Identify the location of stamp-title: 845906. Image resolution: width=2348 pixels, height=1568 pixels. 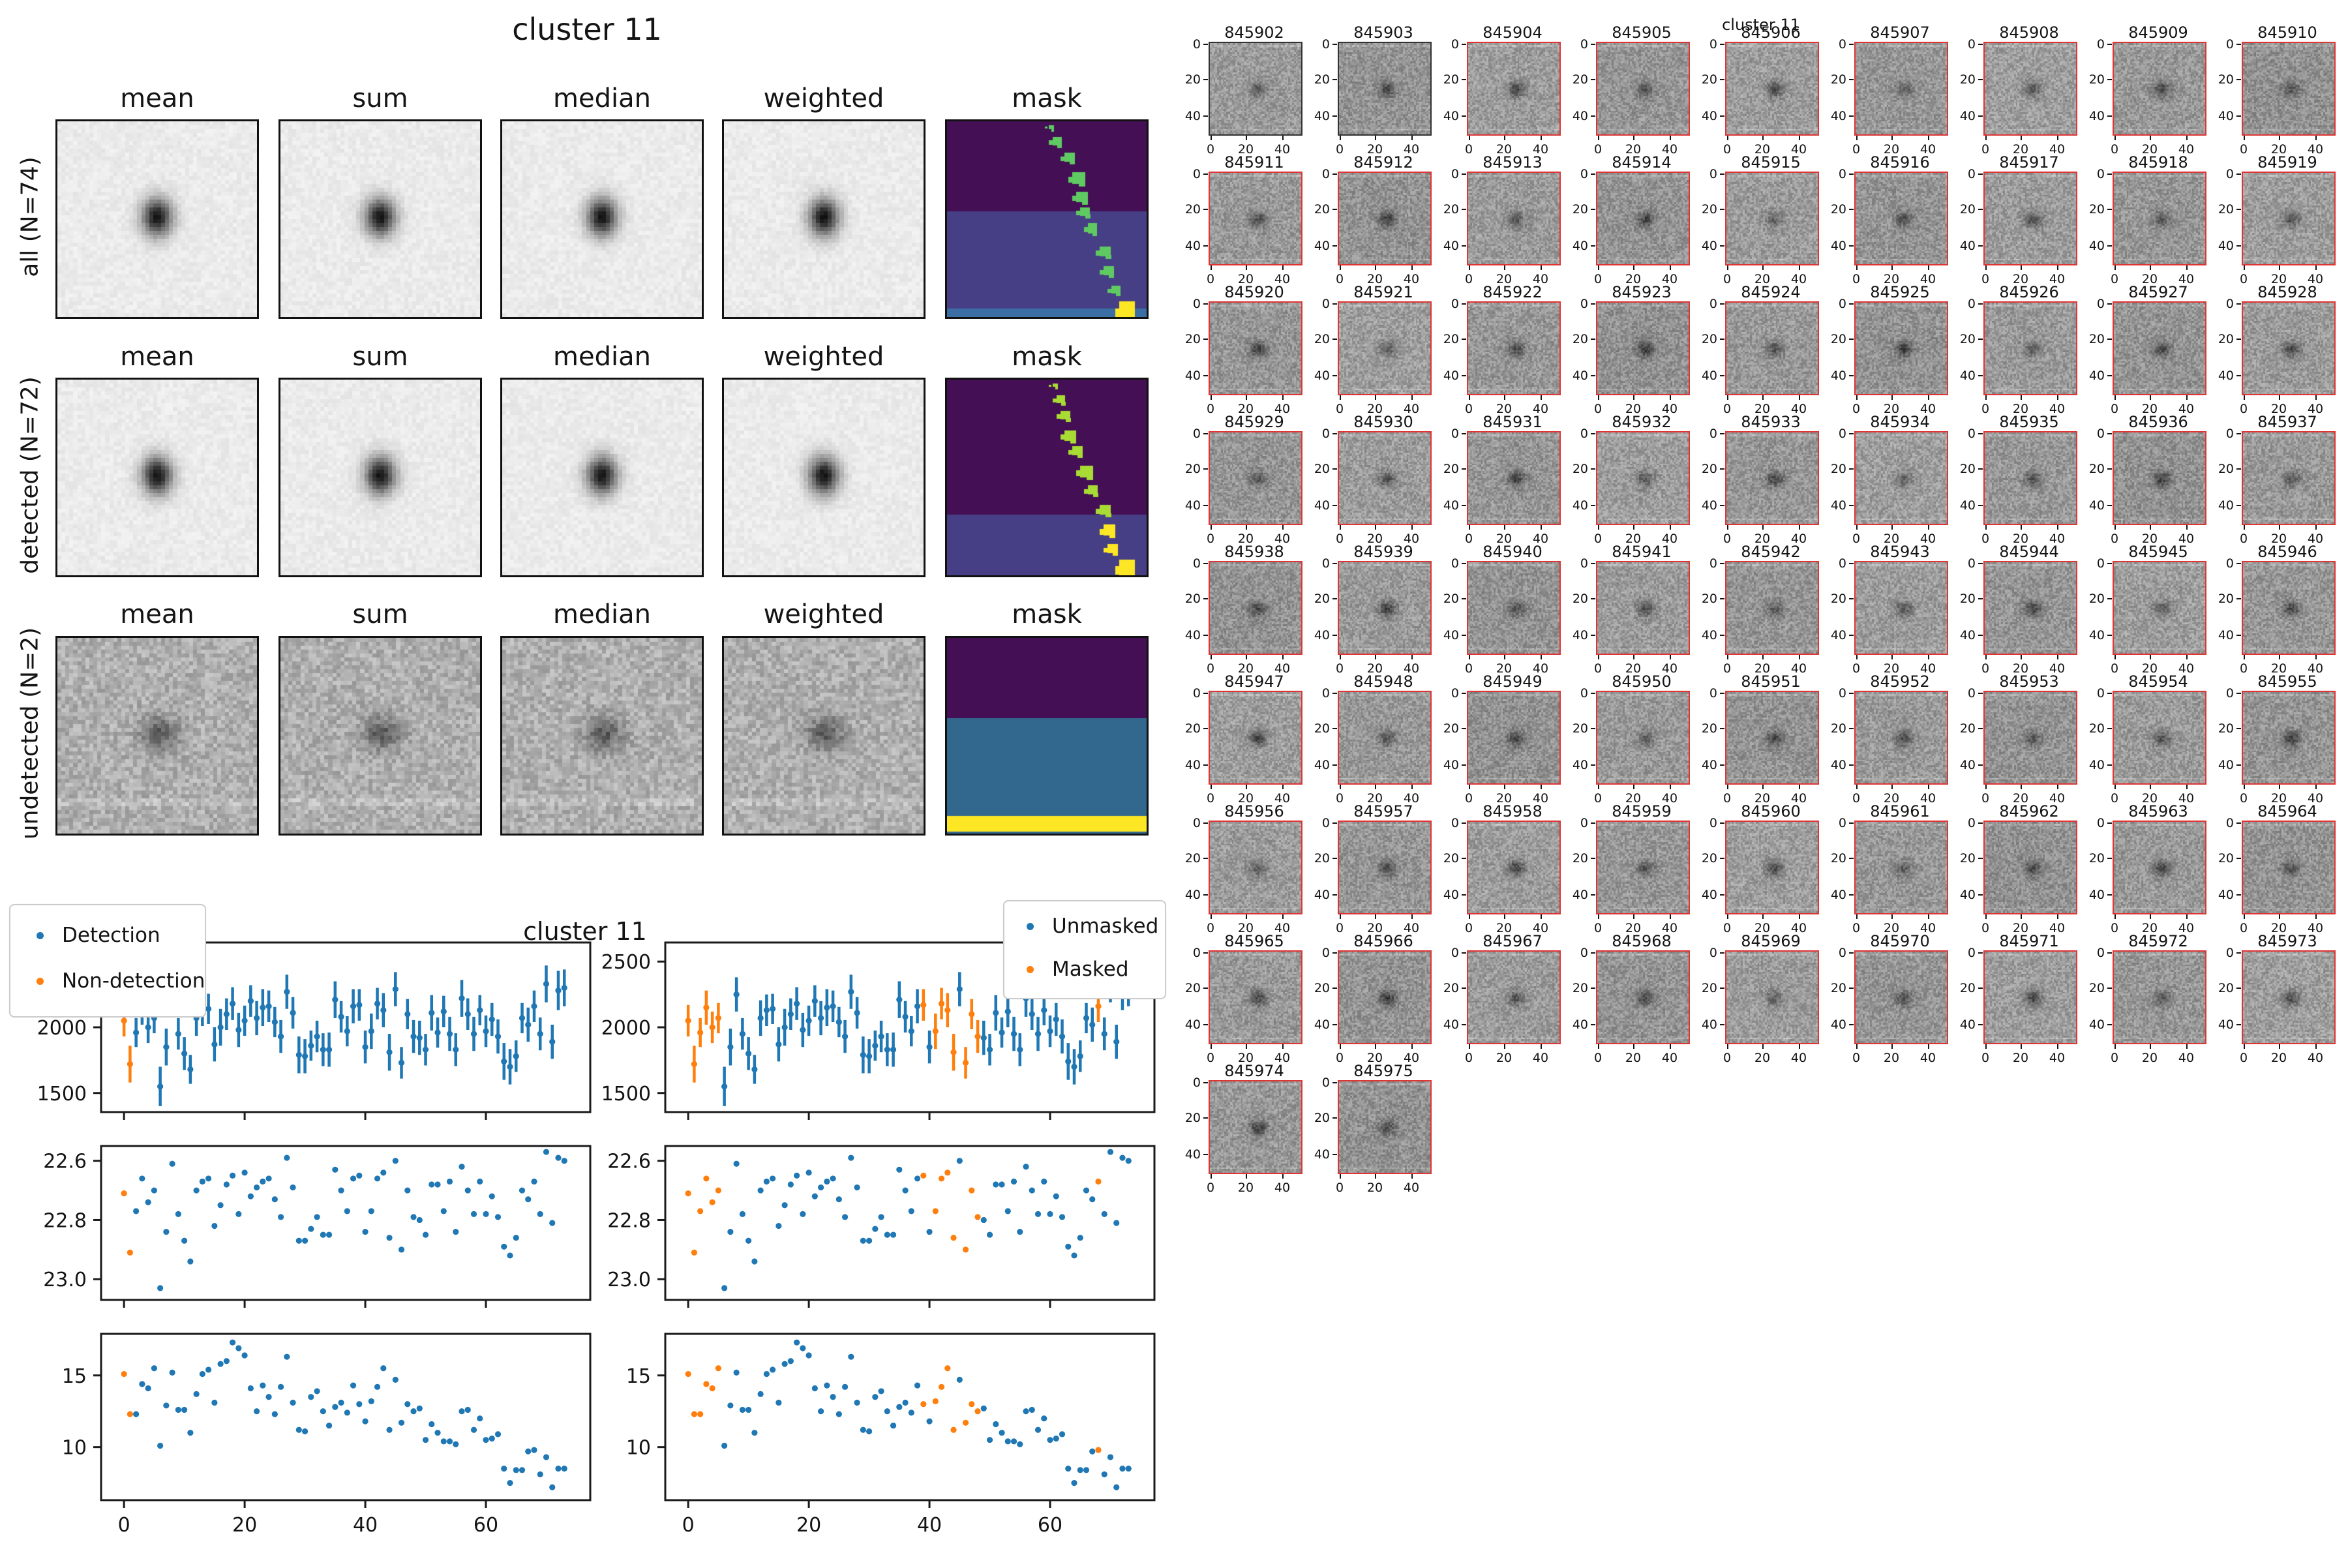
(1771, 32).